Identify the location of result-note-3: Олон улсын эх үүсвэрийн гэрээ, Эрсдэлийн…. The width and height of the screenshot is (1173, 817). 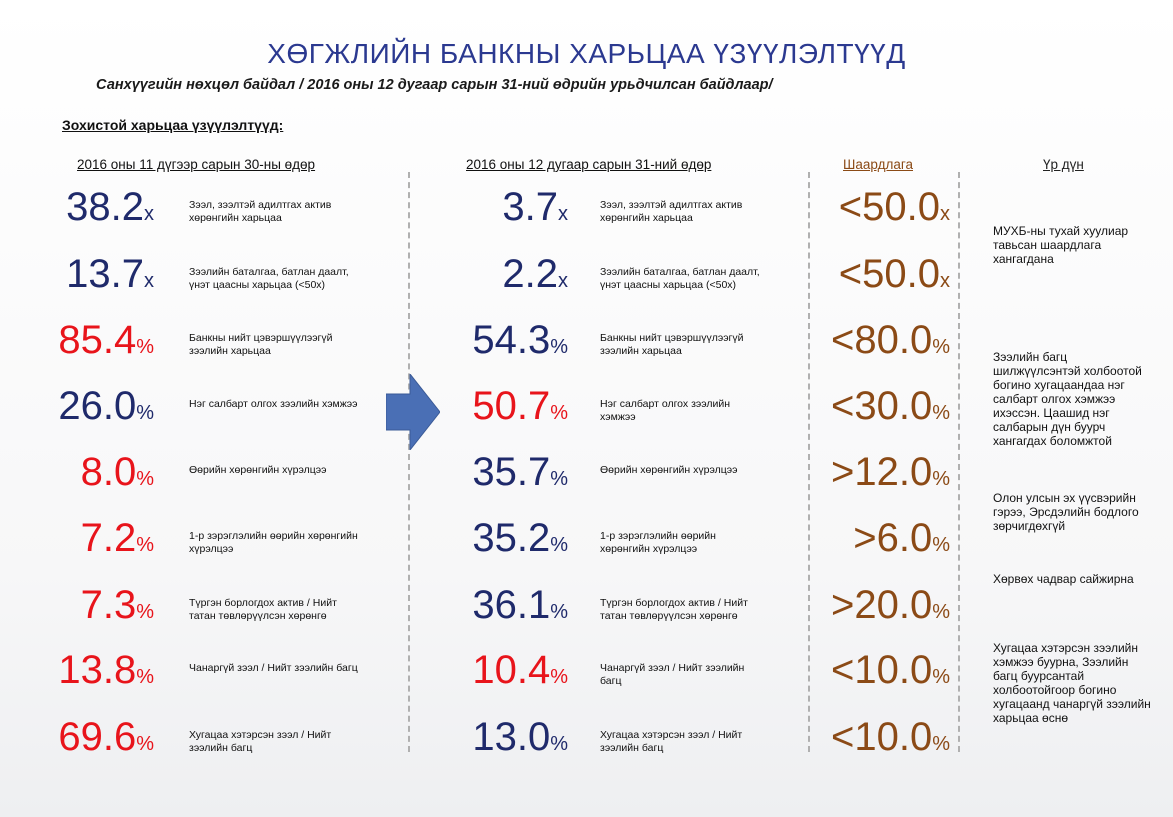
(1066, 512).